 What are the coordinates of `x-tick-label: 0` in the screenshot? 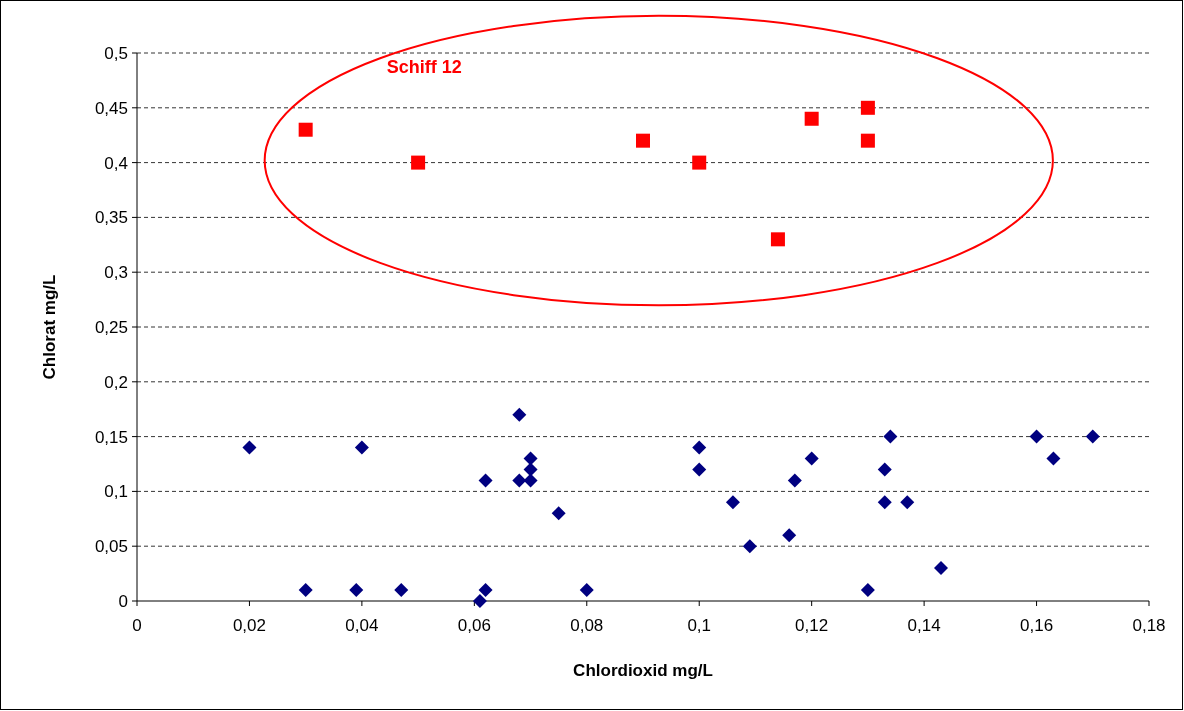 It's located at (137, 625).